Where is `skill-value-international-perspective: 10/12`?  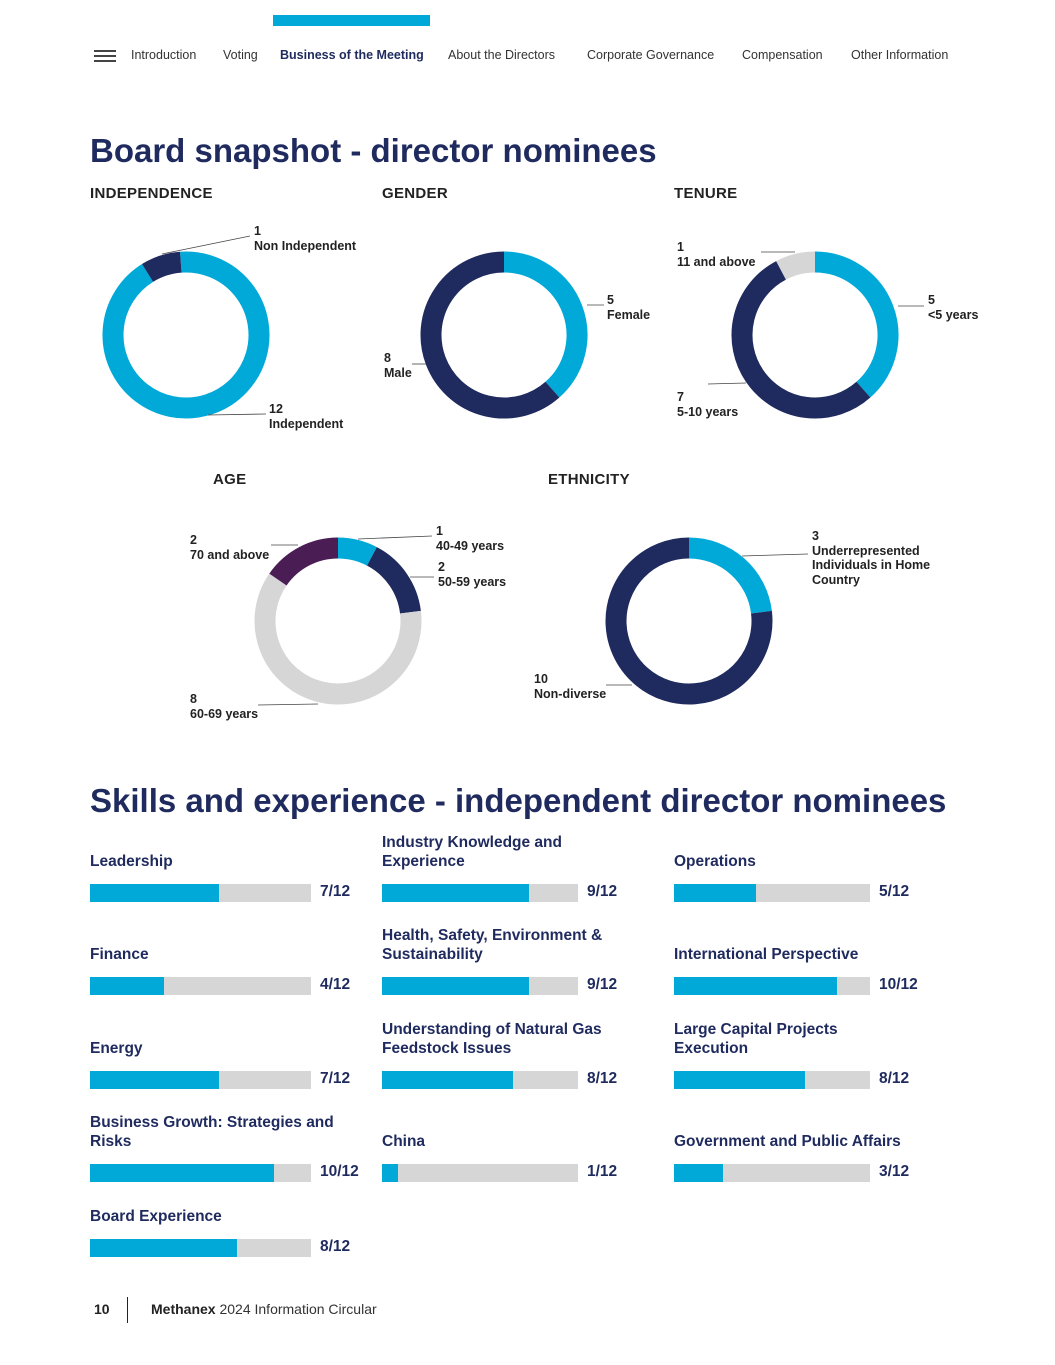
skill-value-international-perspective: 10/12 is located at coordinates (898, 984).